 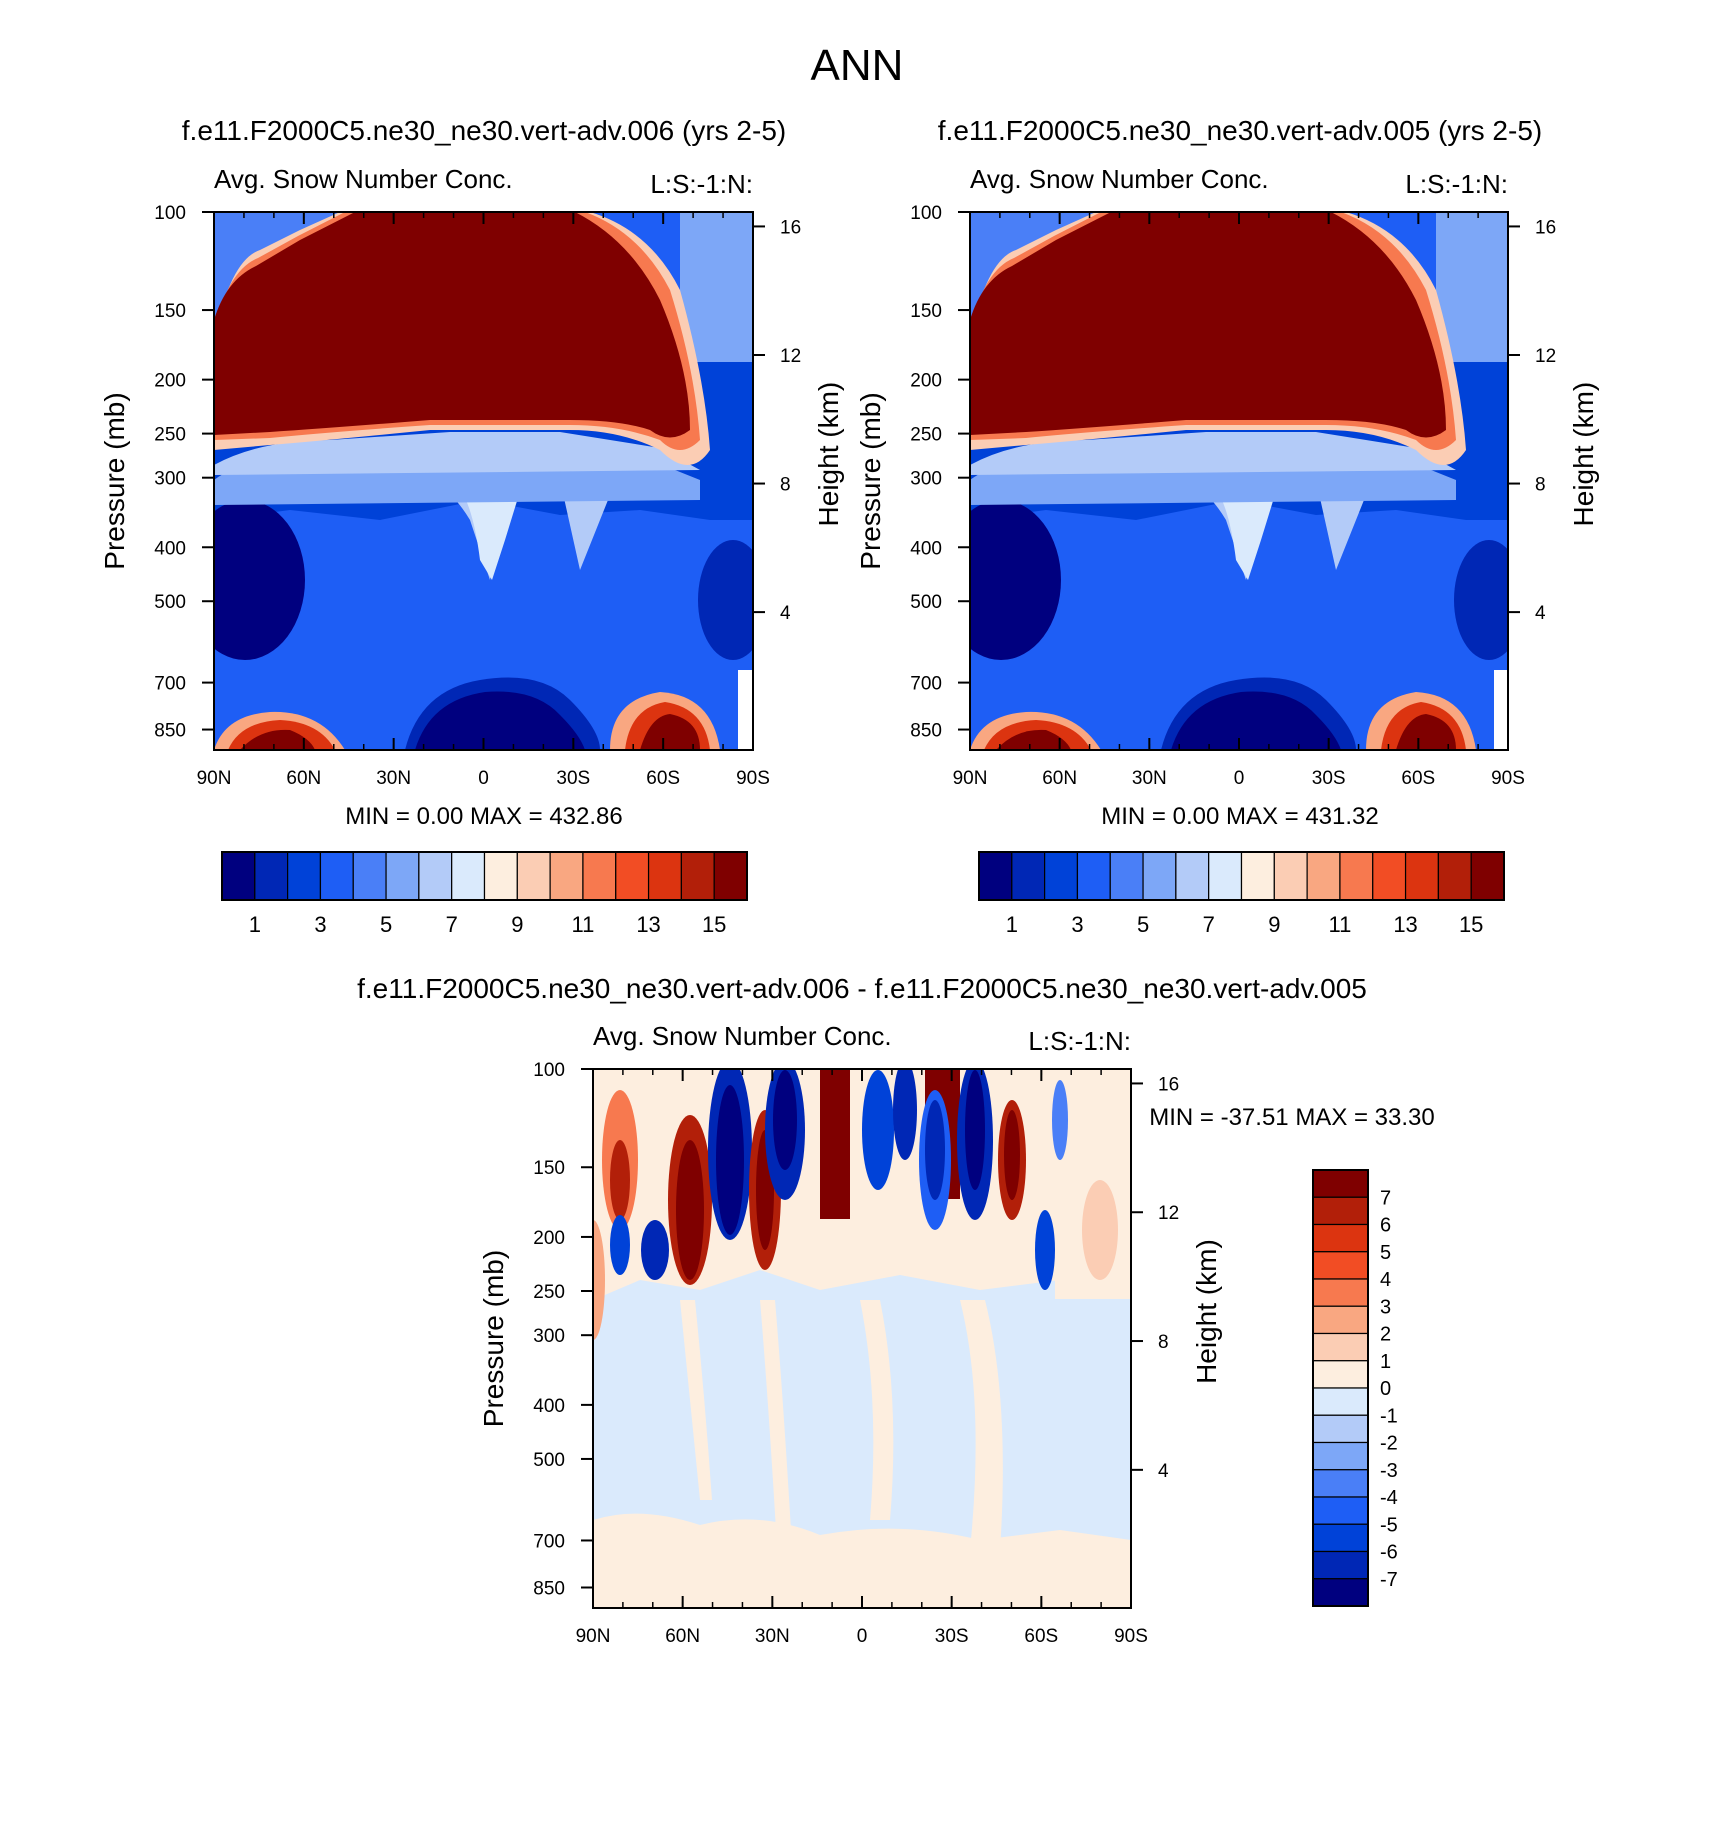 What do you see at coordinates (1291, 1117) in the screenshot?
I see `panel-diff-minmax: MIN = -37.51 MAX = 33.30` at bounding box center [1291, 1117].